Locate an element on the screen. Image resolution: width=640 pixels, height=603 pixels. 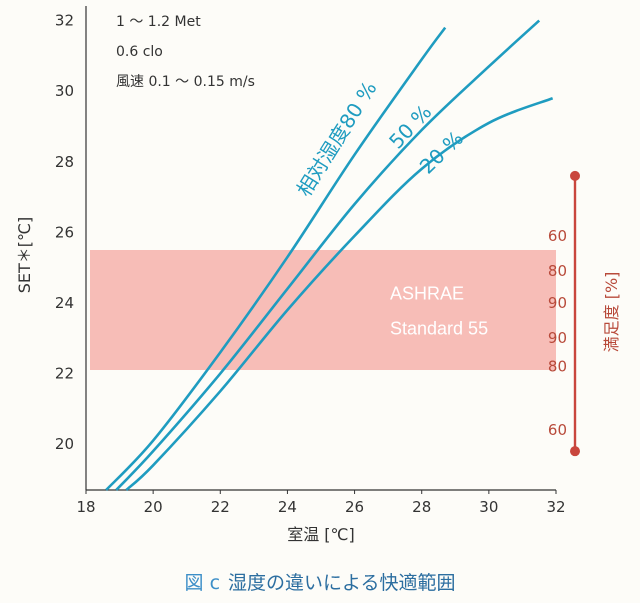
y-tick-label: 26 is located at coordinates (64, 232).